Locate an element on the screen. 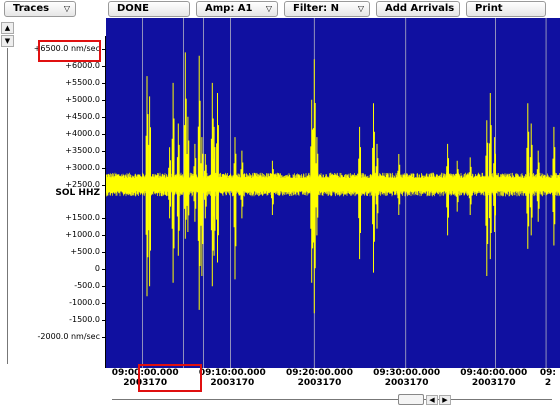  time-tick-label: 09:20:00.000 2003170 is located at coordinates (319, 378).